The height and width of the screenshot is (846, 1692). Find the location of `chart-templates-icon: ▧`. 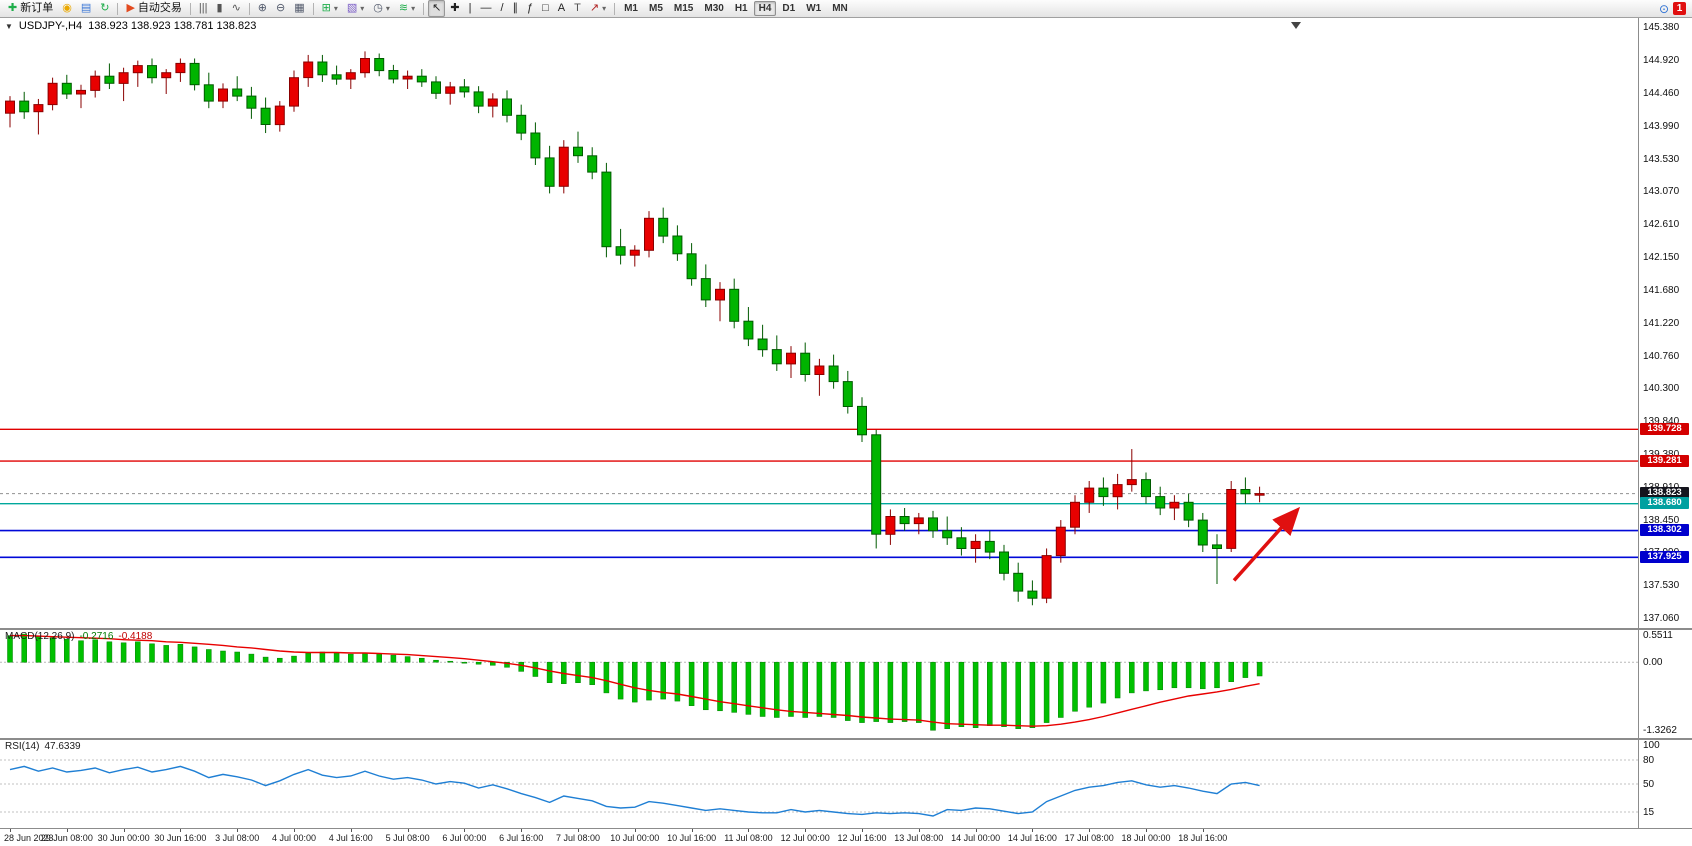

chart-templates-icon: ▧ is located at coordinates (352, 8).